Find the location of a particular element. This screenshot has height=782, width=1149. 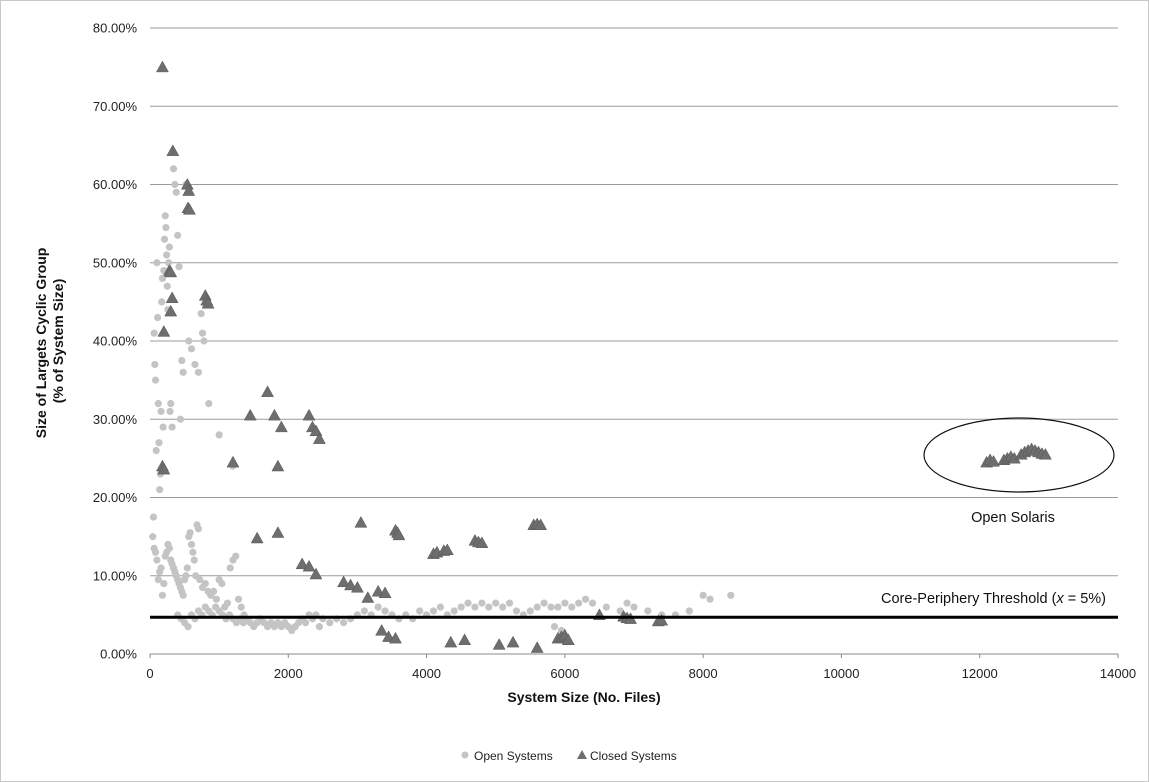

y-tick-label: 20.00% is located at coordinates (115, 497).